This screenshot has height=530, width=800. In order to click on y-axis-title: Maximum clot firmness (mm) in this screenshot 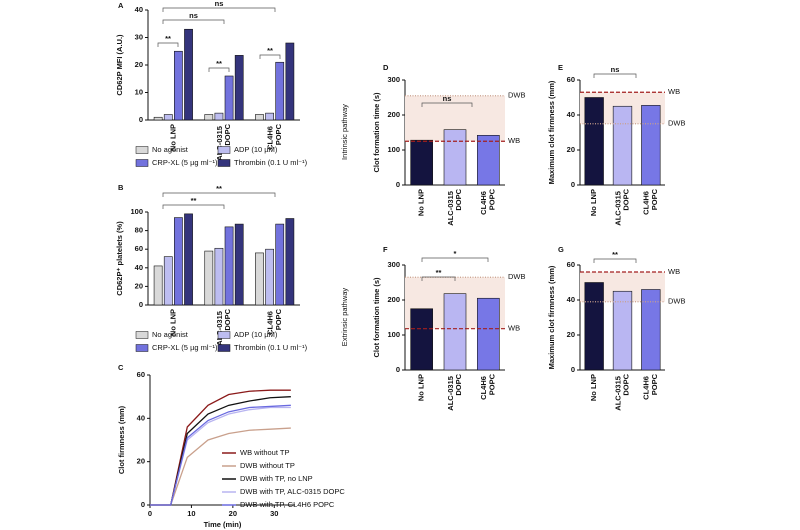, I will do `click(551, 132)`.